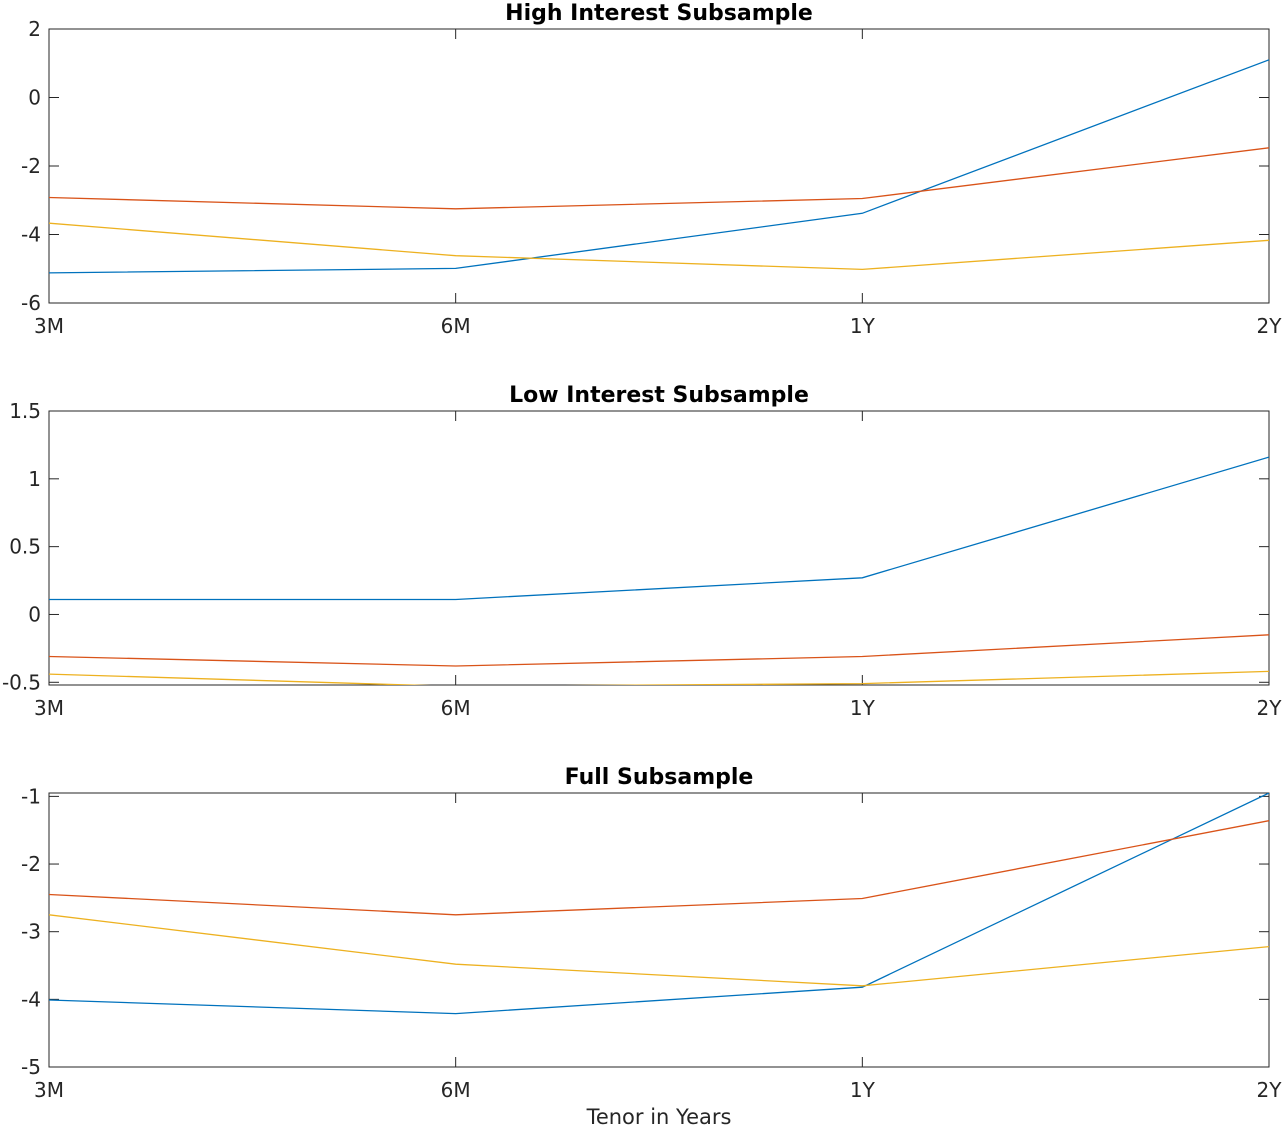 The image size is (1285, 1128). Describe the element at coordinates (659, 1116) in the screenshot. I see `x-axis-label: Tenor in Years` at that location.